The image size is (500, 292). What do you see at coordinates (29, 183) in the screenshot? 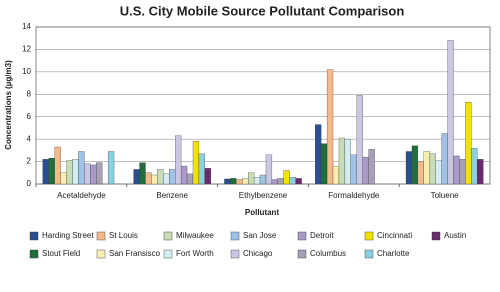
I see `y-tick-label: 0` at bounding box center [29, 183].